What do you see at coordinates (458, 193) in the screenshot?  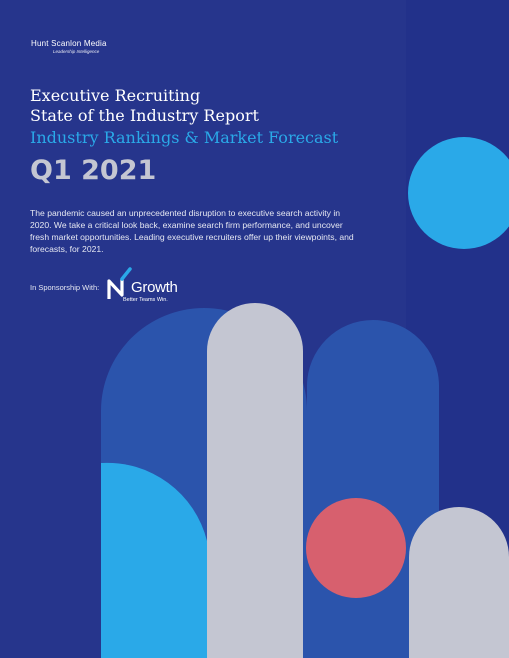 I see `blue-circle` at bounding box center [458, 193].